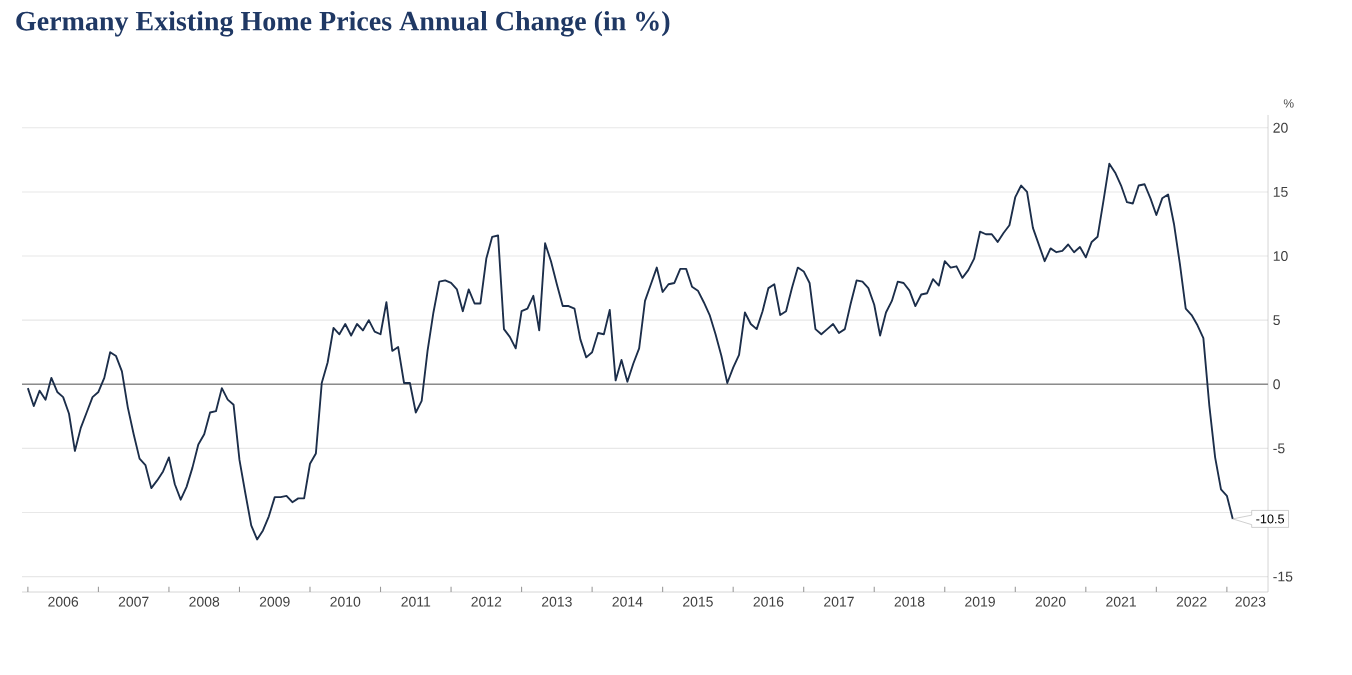  I want to click on x-tick-label: 2020, so click(1050, 601).